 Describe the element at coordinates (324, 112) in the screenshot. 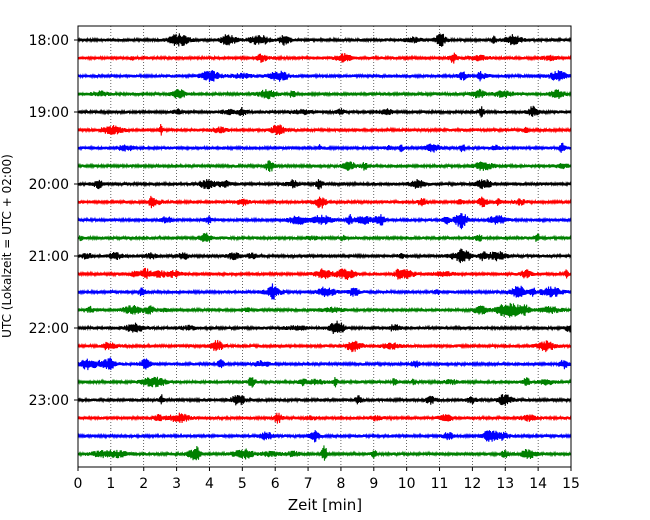

I see `trace-1900` at that location.